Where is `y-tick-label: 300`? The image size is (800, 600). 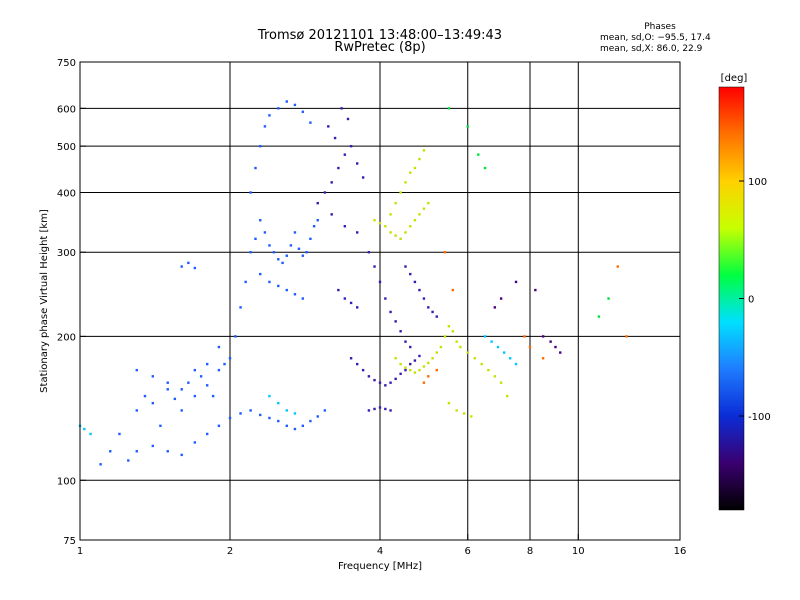
y-tick-label: 300 is located at coordinates (66, 253).